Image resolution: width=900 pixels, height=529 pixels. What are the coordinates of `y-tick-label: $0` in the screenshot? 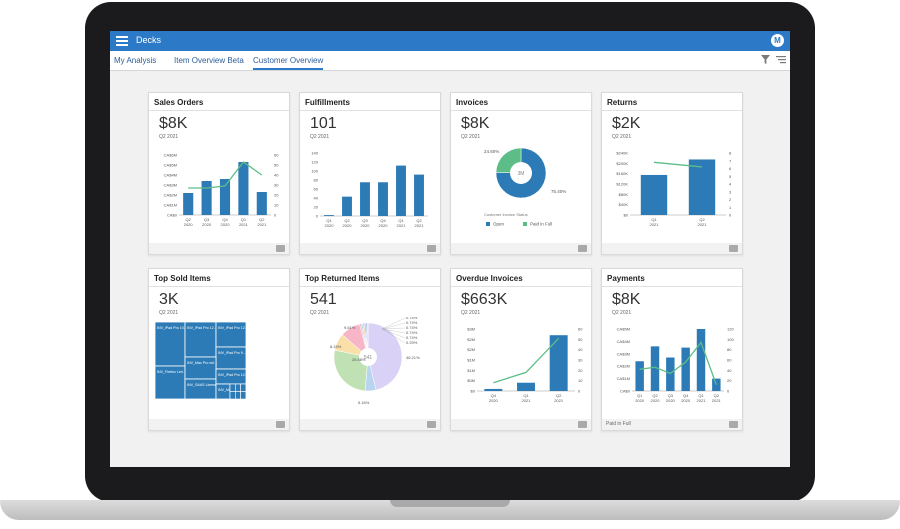 It's located at (473, 391).